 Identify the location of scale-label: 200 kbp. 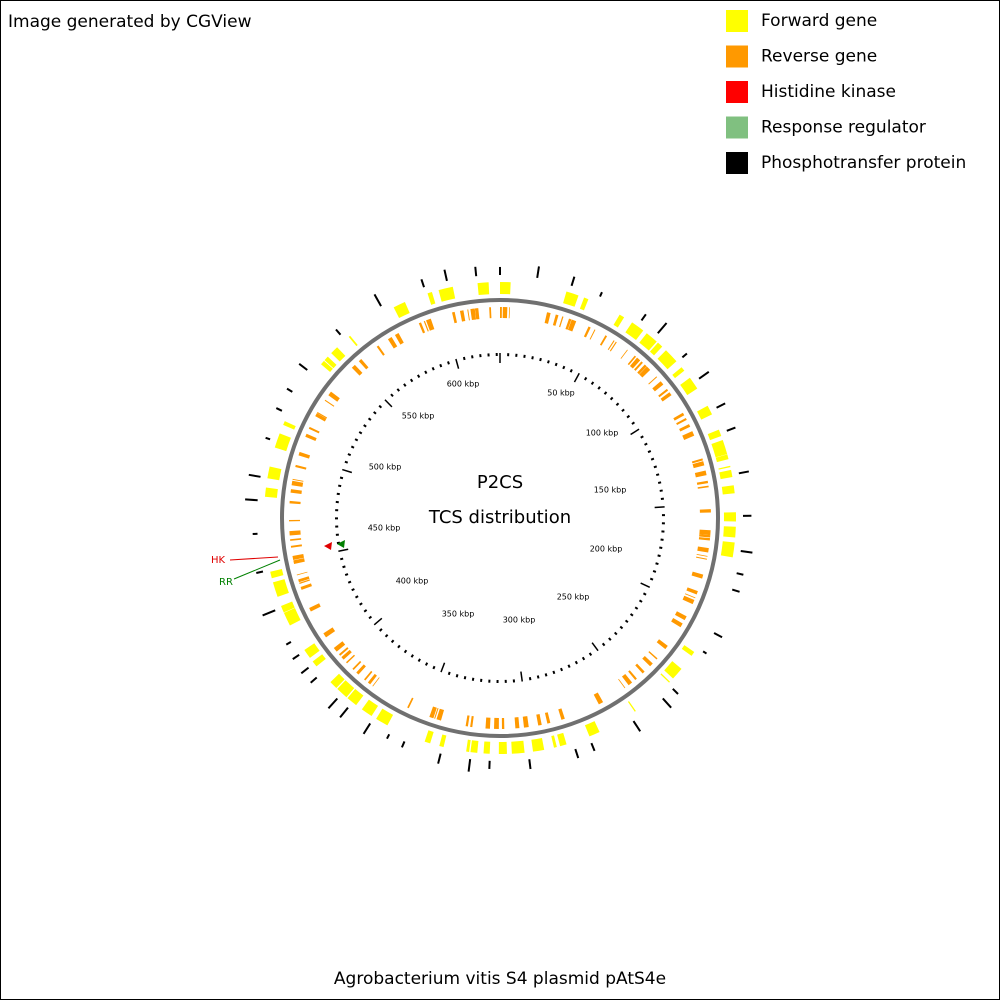
(606, 549).